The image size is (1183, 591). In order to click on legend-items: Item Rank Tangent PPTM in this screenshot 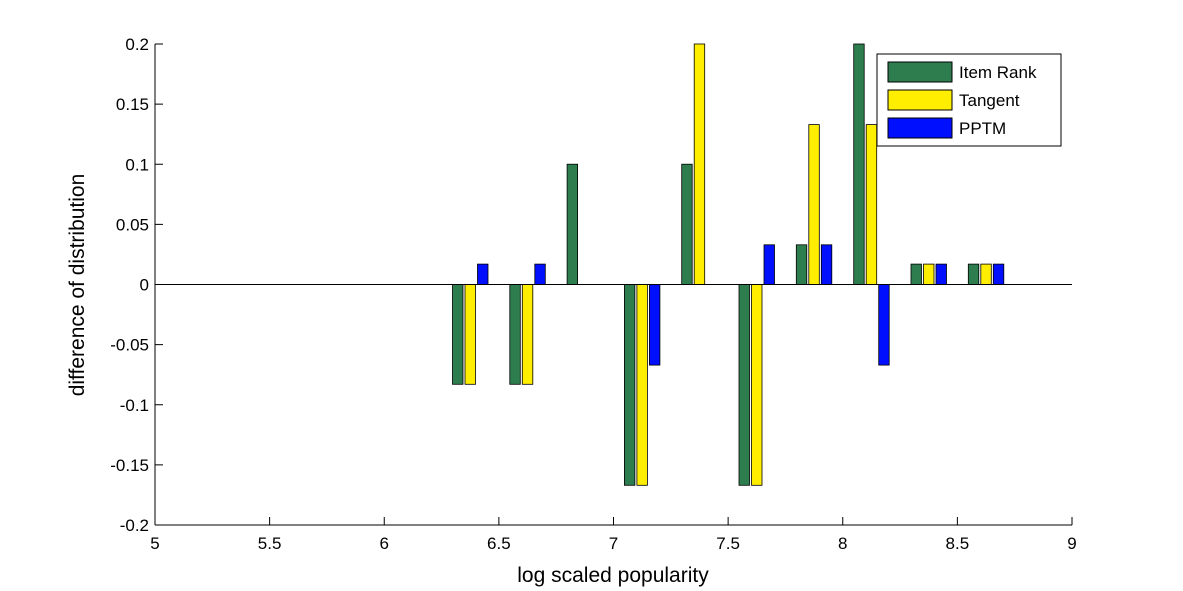, I will do `click(962, 100)`.